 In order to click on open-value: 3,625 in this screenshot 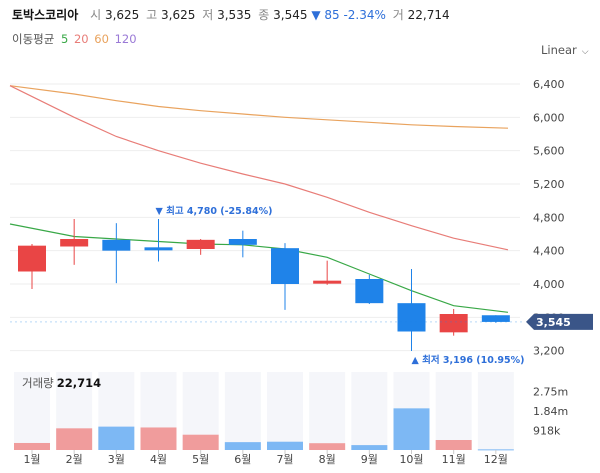, I will do `click(122, 15)`.